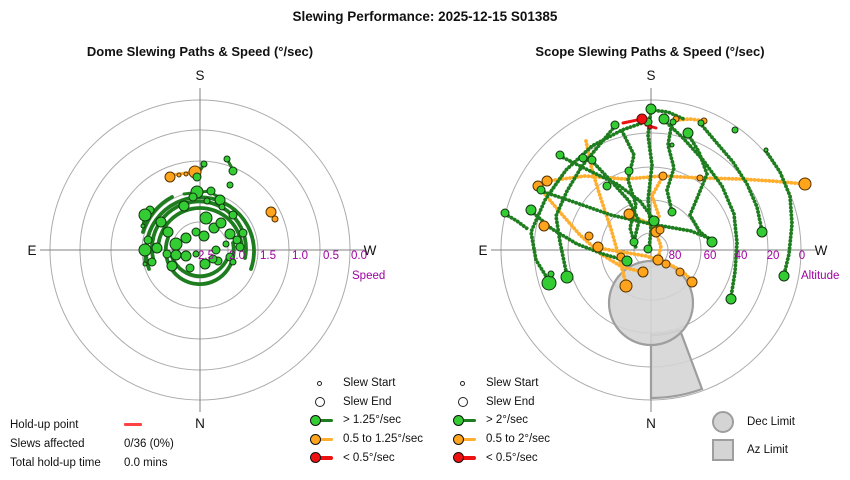 The height and width of the screenshot is (480, 850). I want to click on radial-tick-label: 0, so click(802, 256).